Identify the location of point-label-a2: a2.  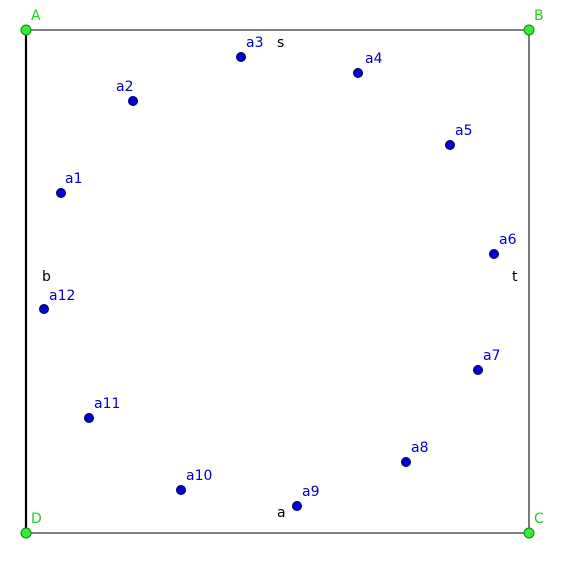
(125, 87).